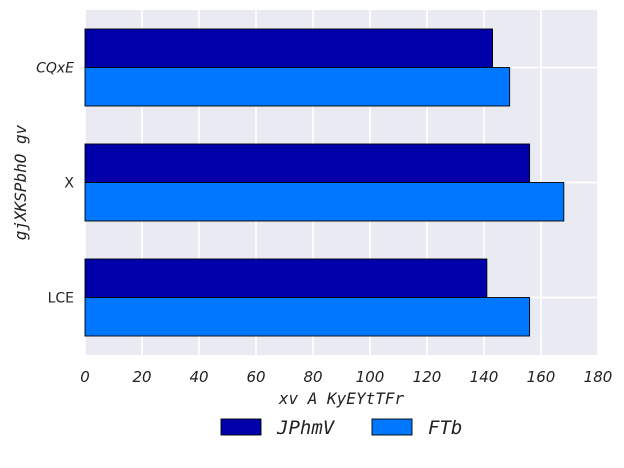  I want to click on x-tick-label: 0, so click(85, 377).